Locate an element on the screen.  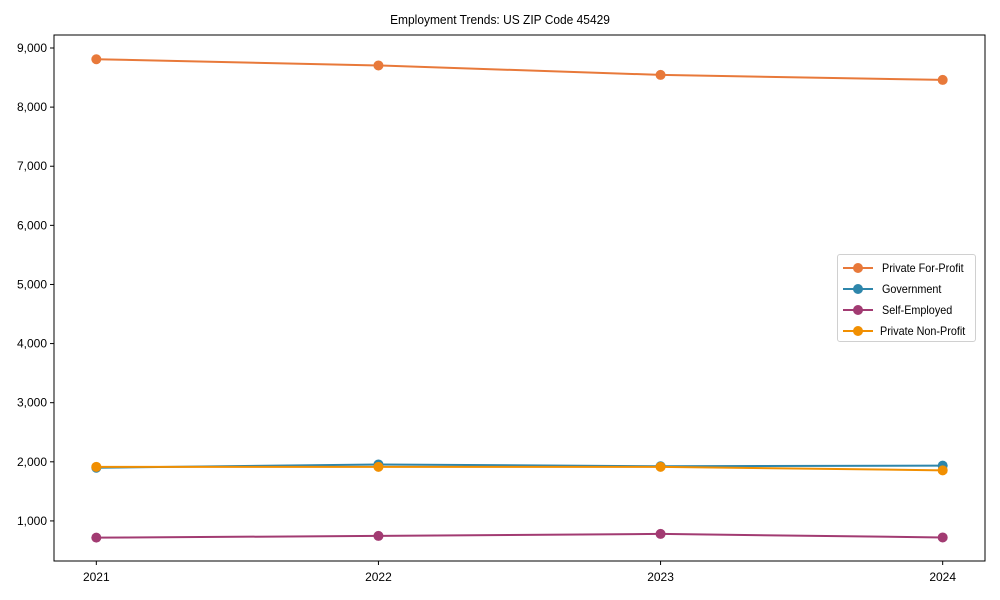
legend-label: Private For-Profit is located at coordinates (923, 267).